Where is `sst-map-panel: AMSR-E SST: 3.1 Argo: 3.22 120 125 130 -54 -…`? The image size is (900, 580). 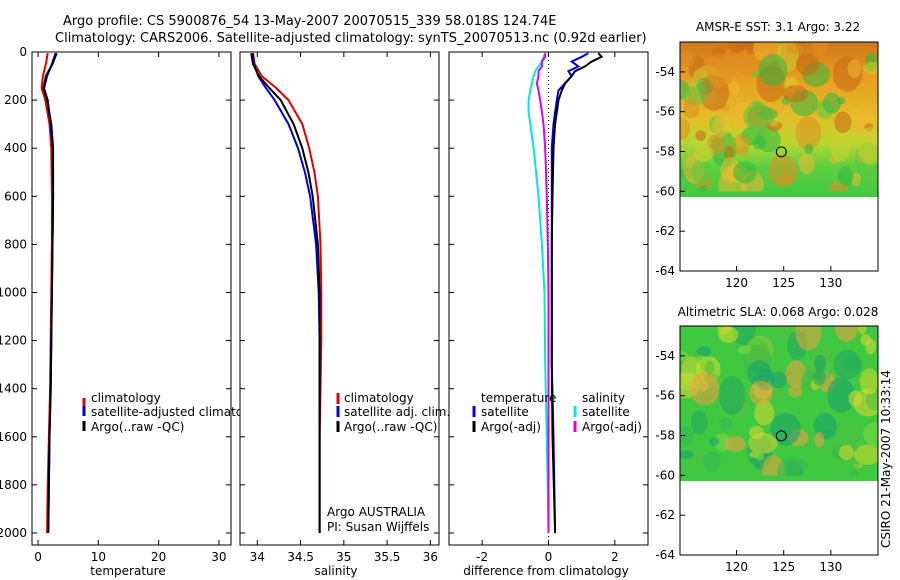 sst-map-panel: AMSR-E SST: 3.1 Argo: 3.22 120 125 130 -54 -… is located at coordinates (767, 155).